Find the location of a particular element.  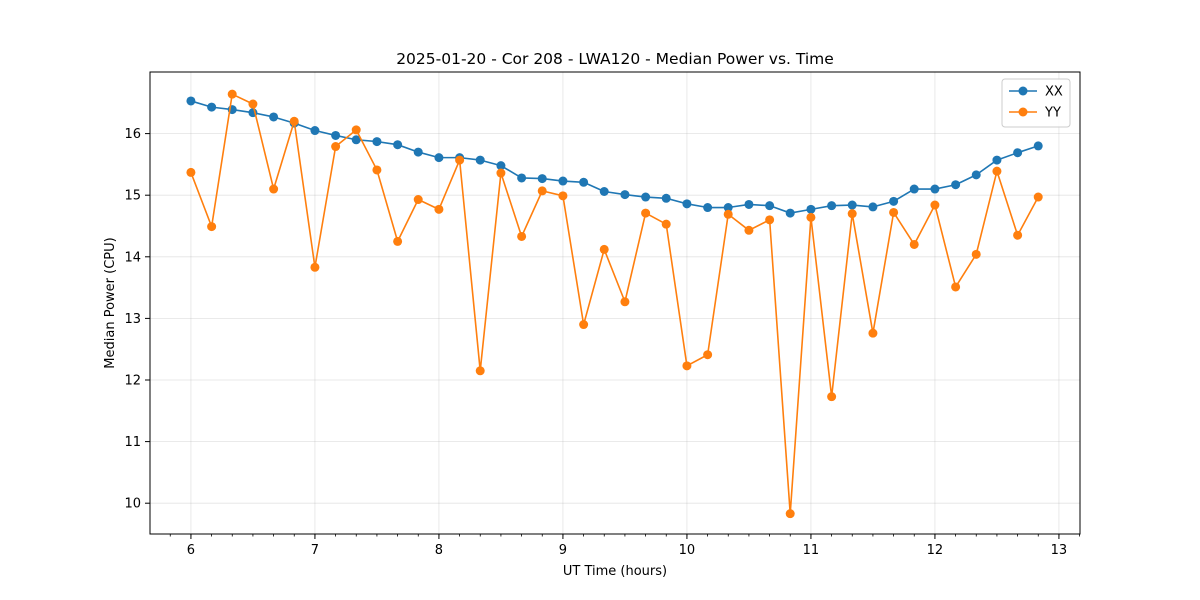

y-tick-label: 10 is located at coordinates (132, 504).